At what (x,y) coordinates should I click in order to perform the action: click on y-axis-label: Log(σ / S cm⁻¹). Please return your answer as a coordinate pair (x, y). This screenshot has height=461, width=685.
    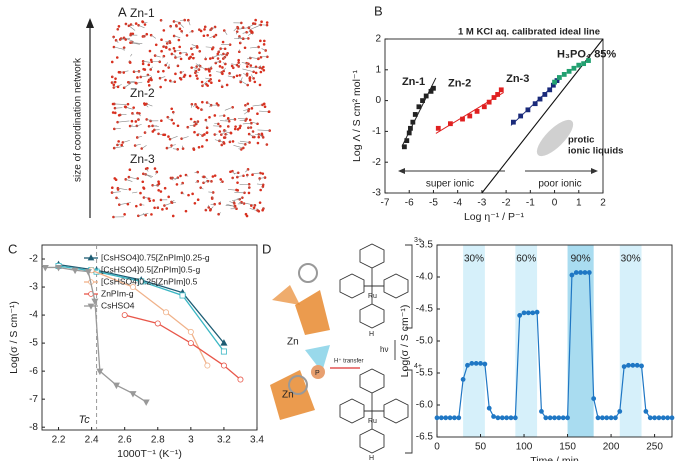
    Looking at the image, I should click on (405, 341).